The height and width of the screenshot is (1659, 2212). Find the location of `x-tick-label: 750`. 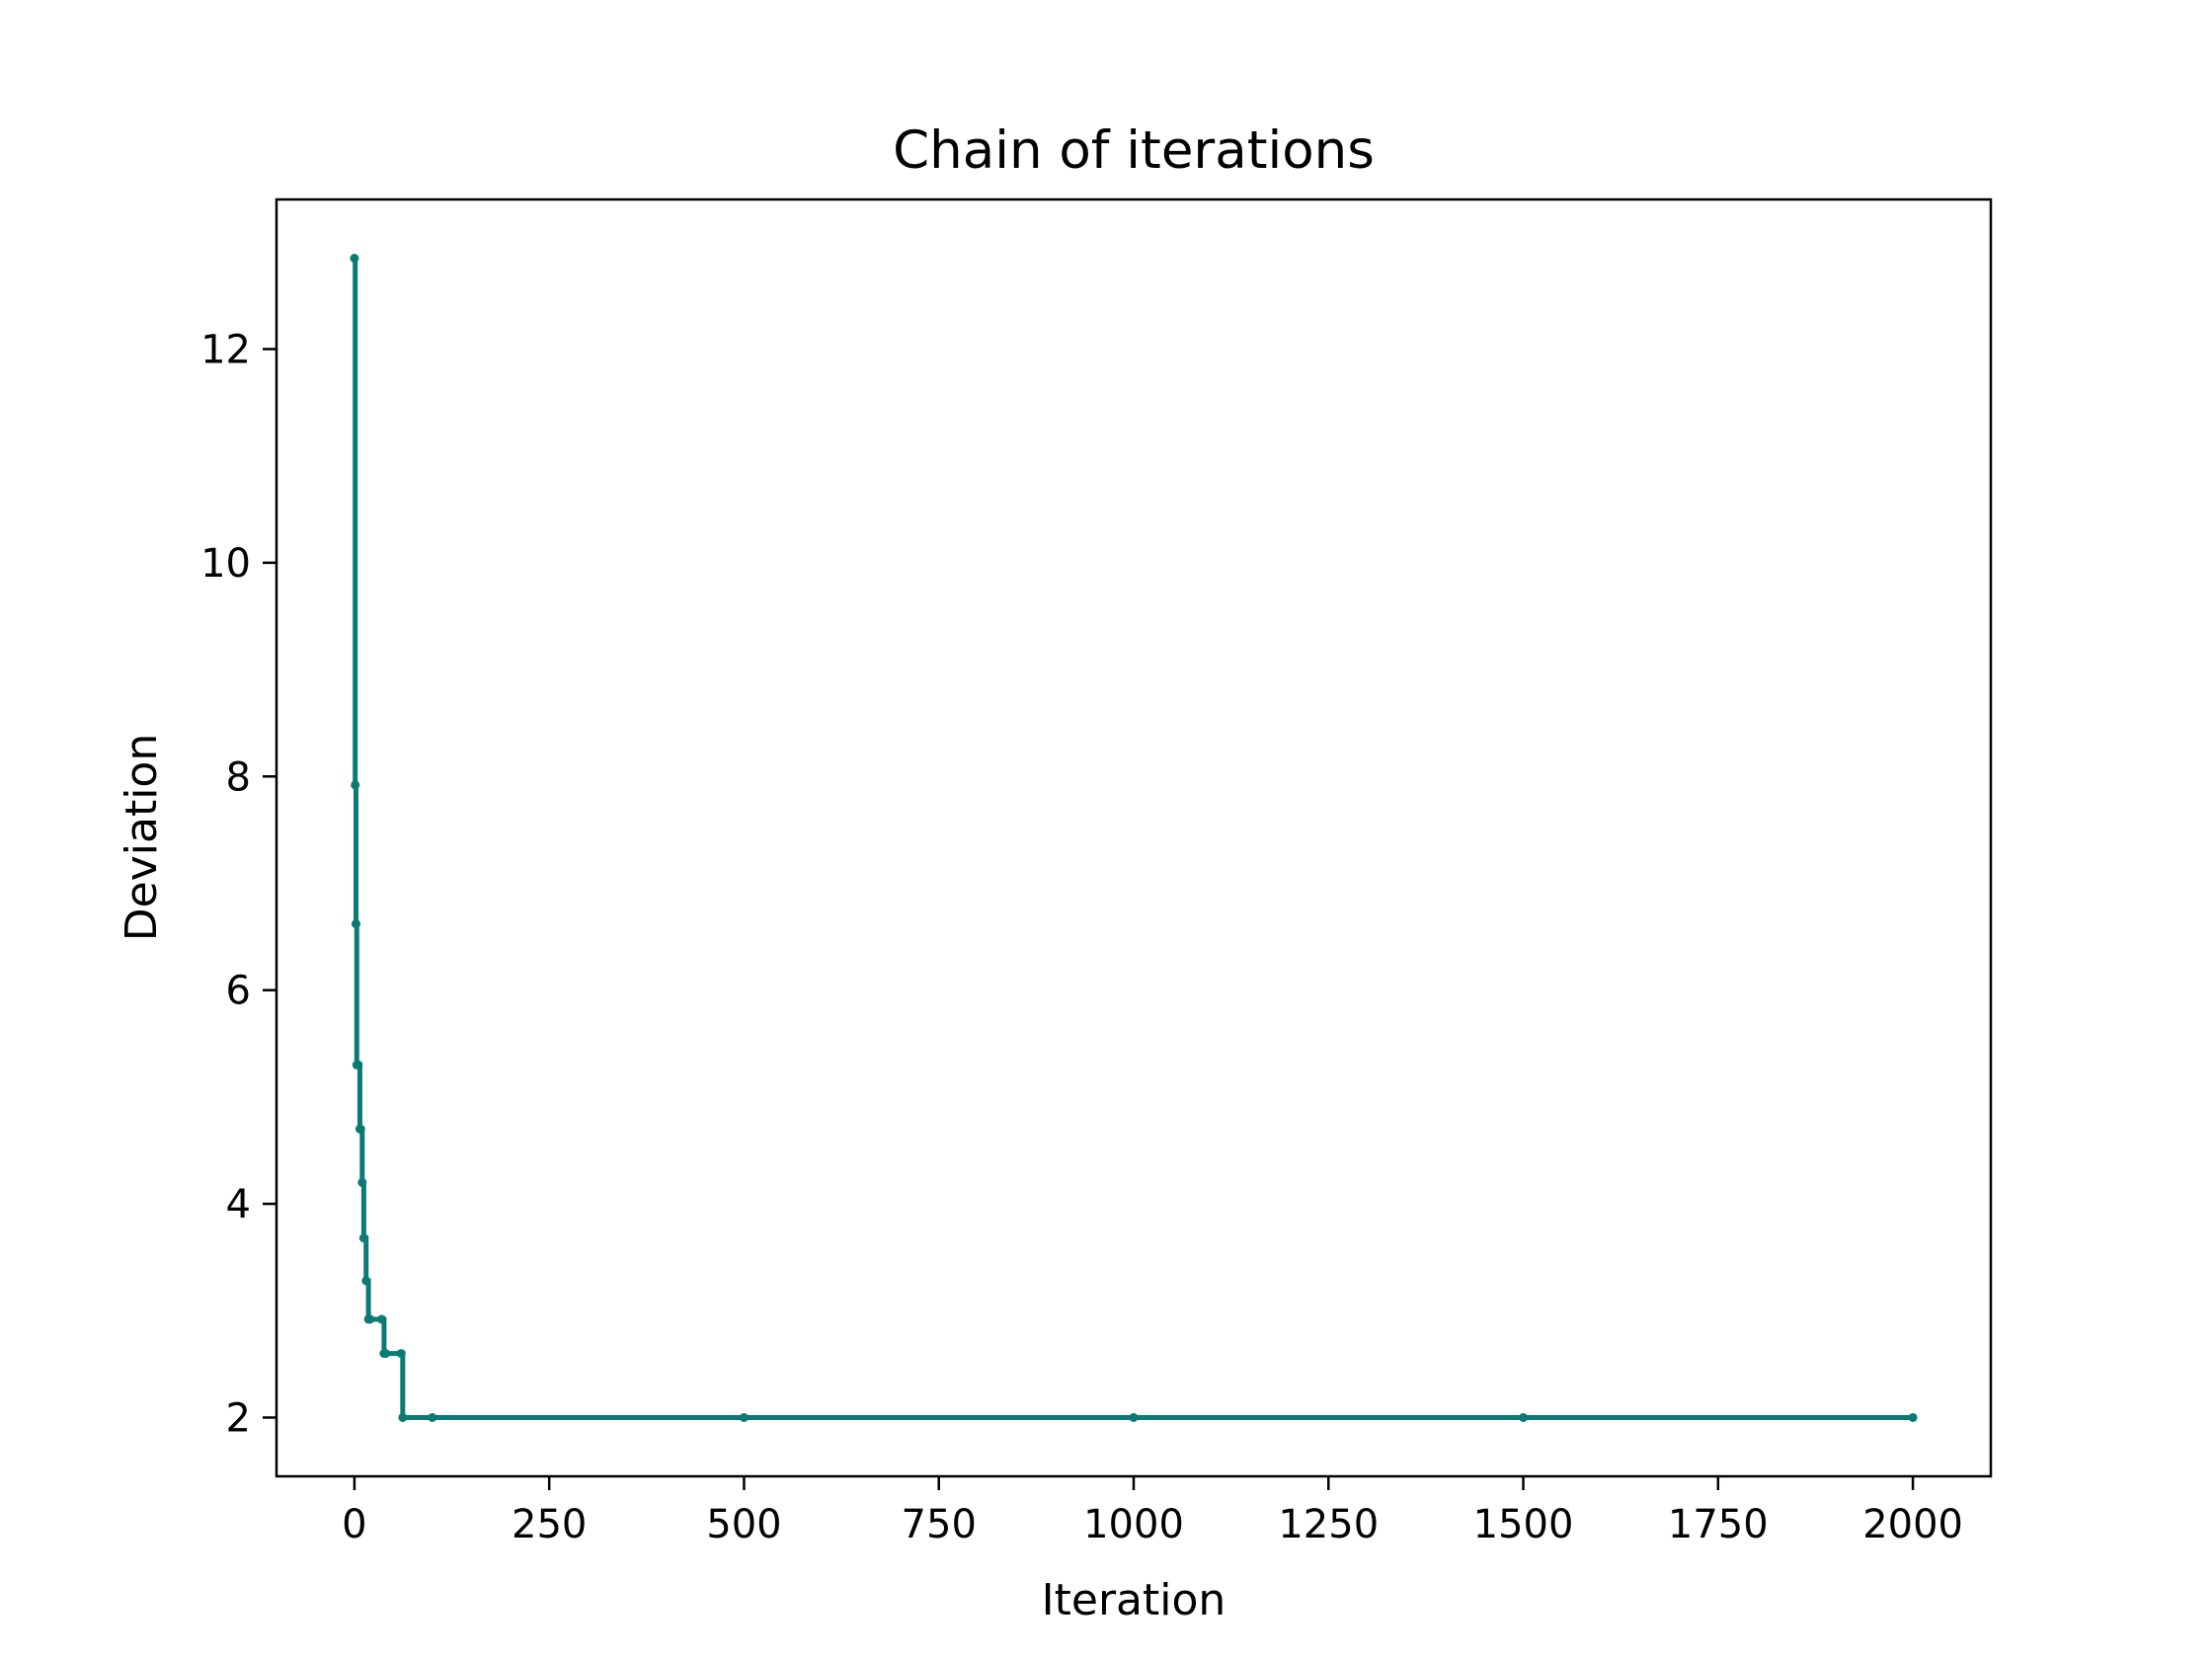

x-tick-label: 750 is located at coordinates (940, 1525).